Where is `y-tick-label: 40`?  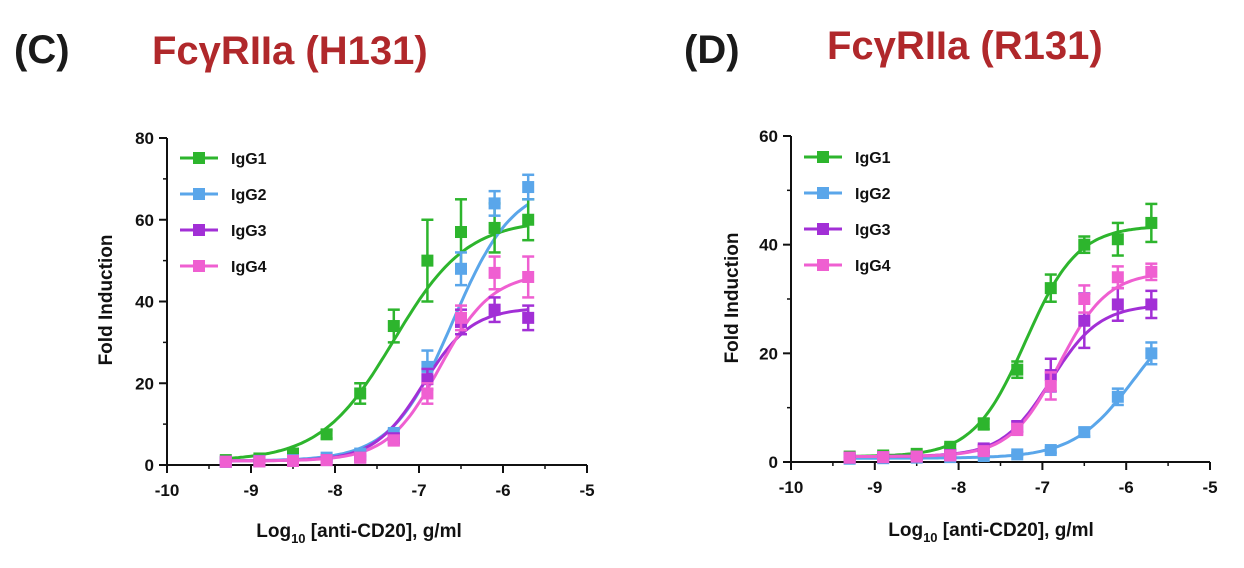
y-tick-label: 40 is located at coordinates (768, 245).